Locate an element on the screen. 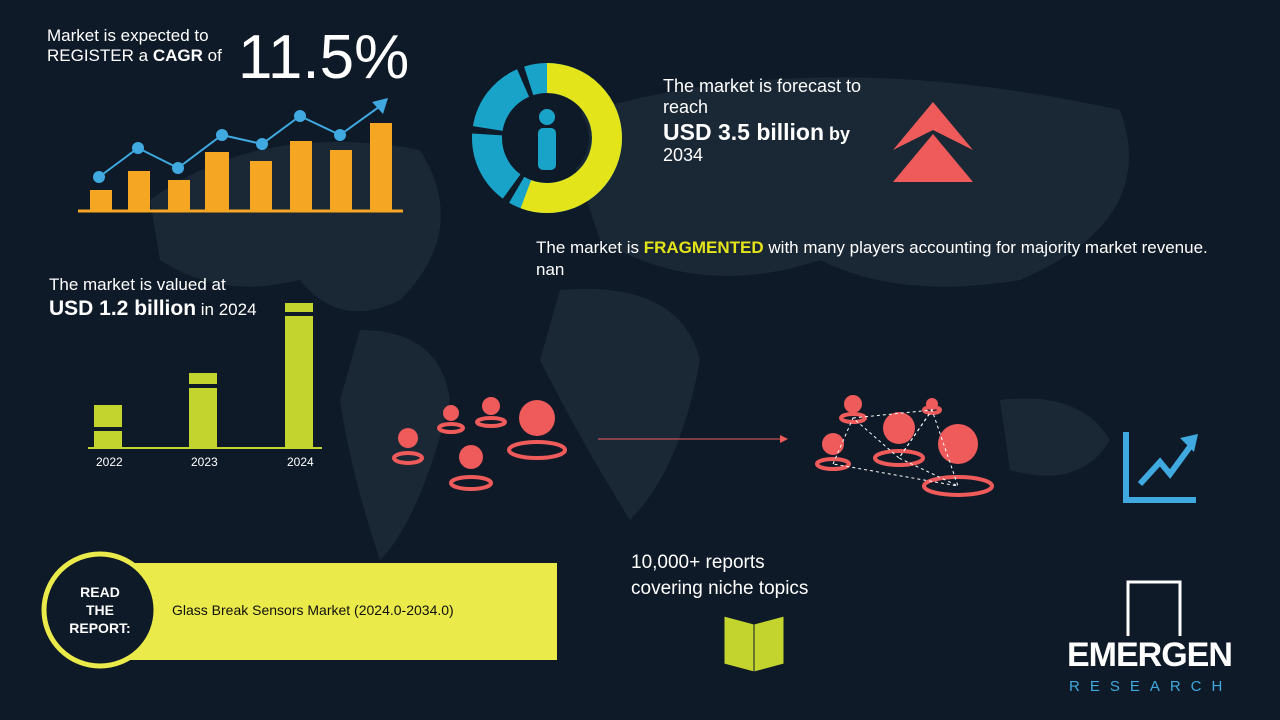  text: CAGR is located at coordinates (177, 55).